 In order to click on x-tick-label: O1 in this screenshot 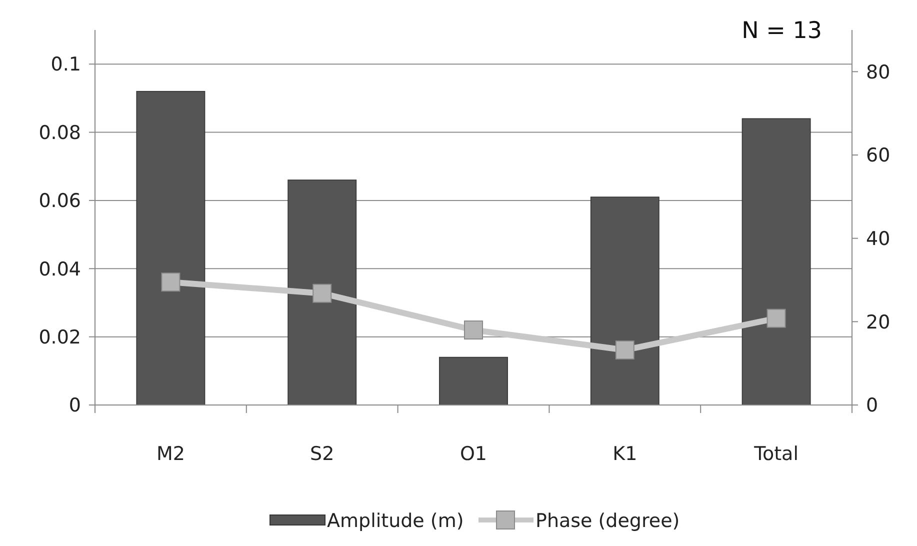, I will do `click(474, 454)`.